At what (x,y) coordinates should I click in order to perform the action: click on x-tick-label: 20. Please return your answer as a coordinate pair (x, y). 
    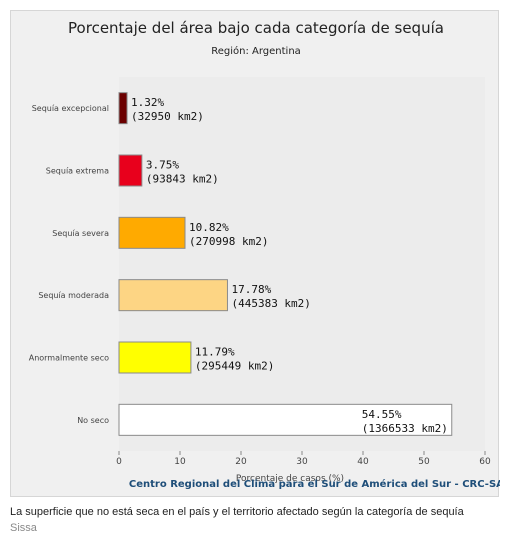
    Looking at the image, I should click on (241, 462).